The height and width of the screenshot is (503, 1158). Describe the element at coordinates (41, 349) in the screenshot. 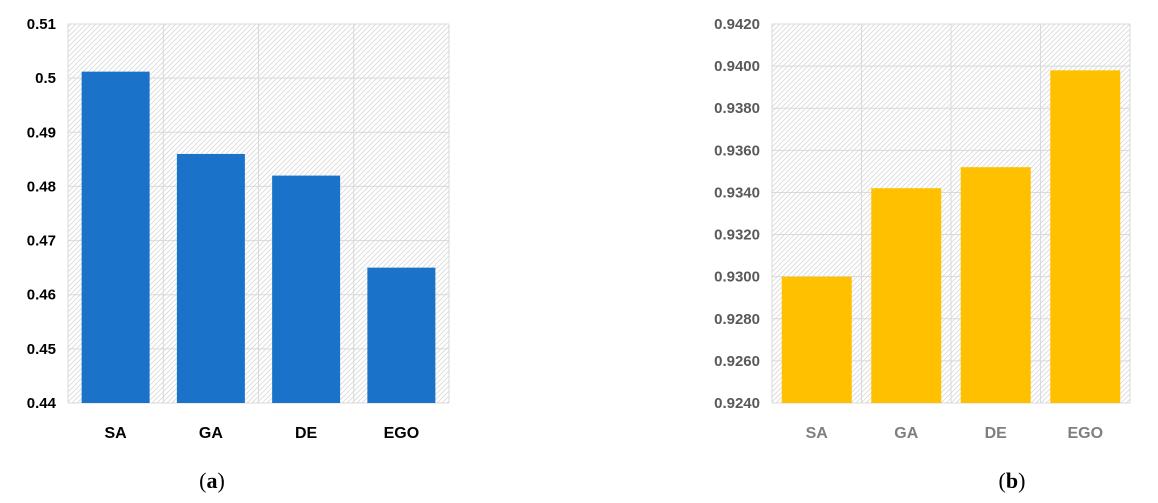

I see `y-tick-label: 0.45` at that location.